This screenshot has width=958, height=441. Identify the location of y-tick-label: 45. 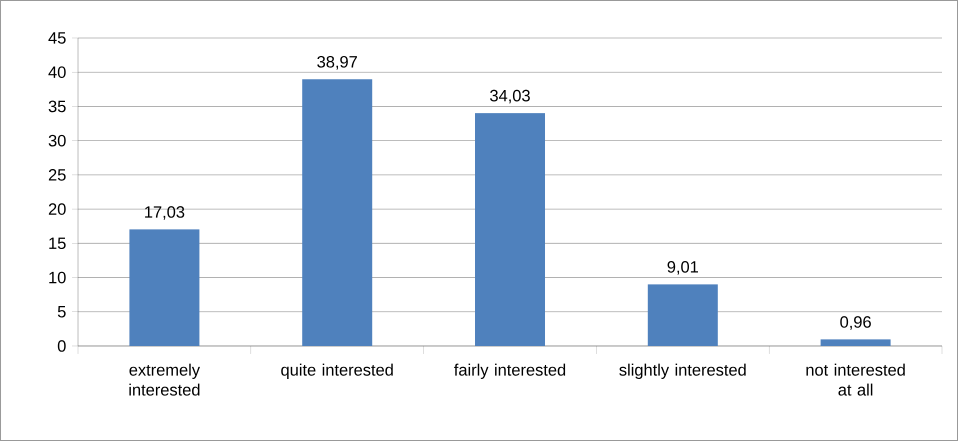
(57, 38).